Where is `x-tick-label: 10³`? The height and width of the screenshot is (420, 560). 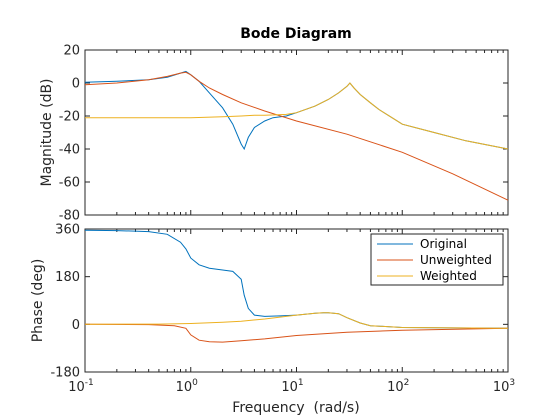
x-tick-label: 10³ is located at coordinates (504, 386).